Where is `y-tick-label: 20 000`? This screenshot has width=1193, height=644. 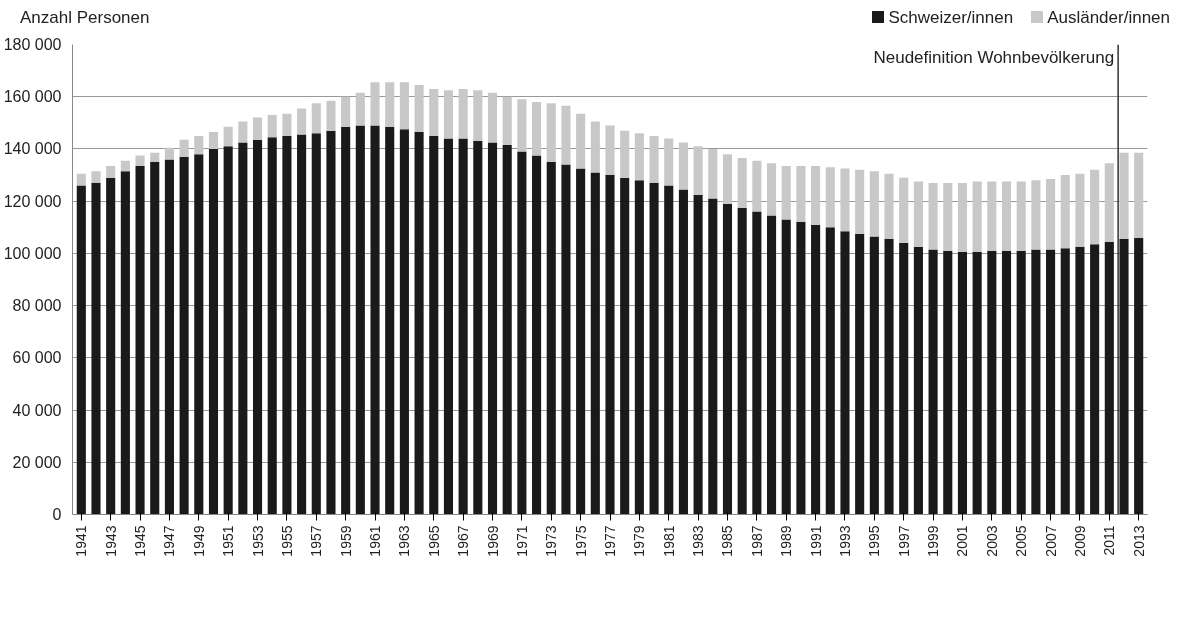
y-tick-label: 20 000 is located at coordinates (37, 462).